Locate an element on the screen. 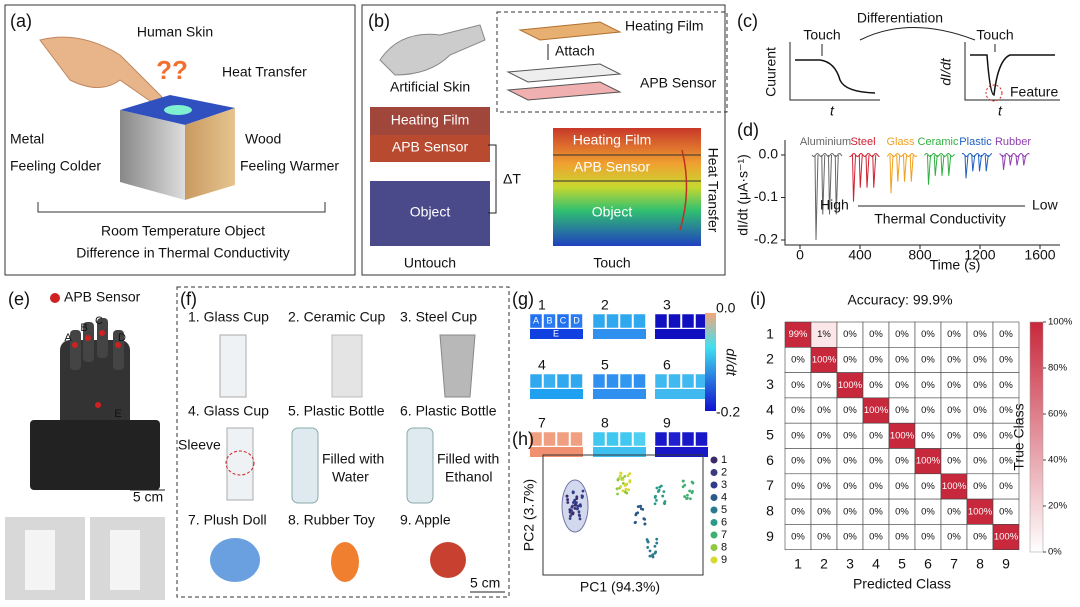 This screenshot has width=1080, height=607. map-label: 7 is located at coordinates (542, 423).